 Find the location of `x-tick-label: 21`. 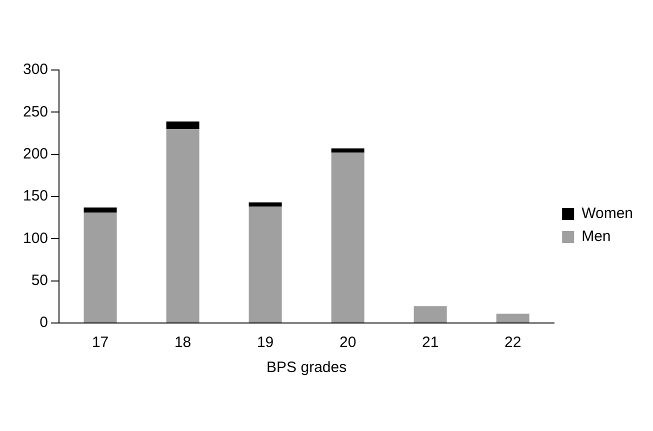

x-tick-label: 21 is located at coordinates (430, 343).